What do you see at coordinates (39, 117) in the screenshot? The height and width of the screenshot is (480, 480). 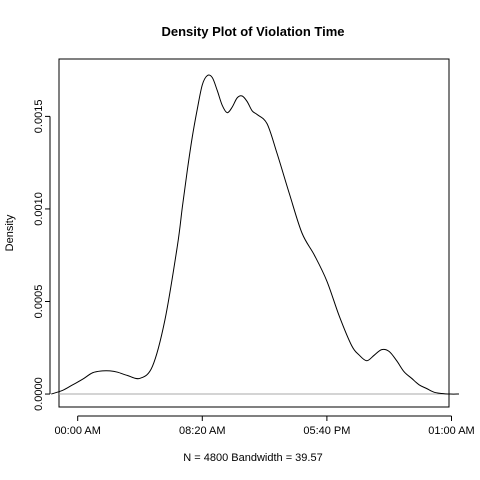 I see `y-tick-label: 0.0015` at bounding box center [39, 117].